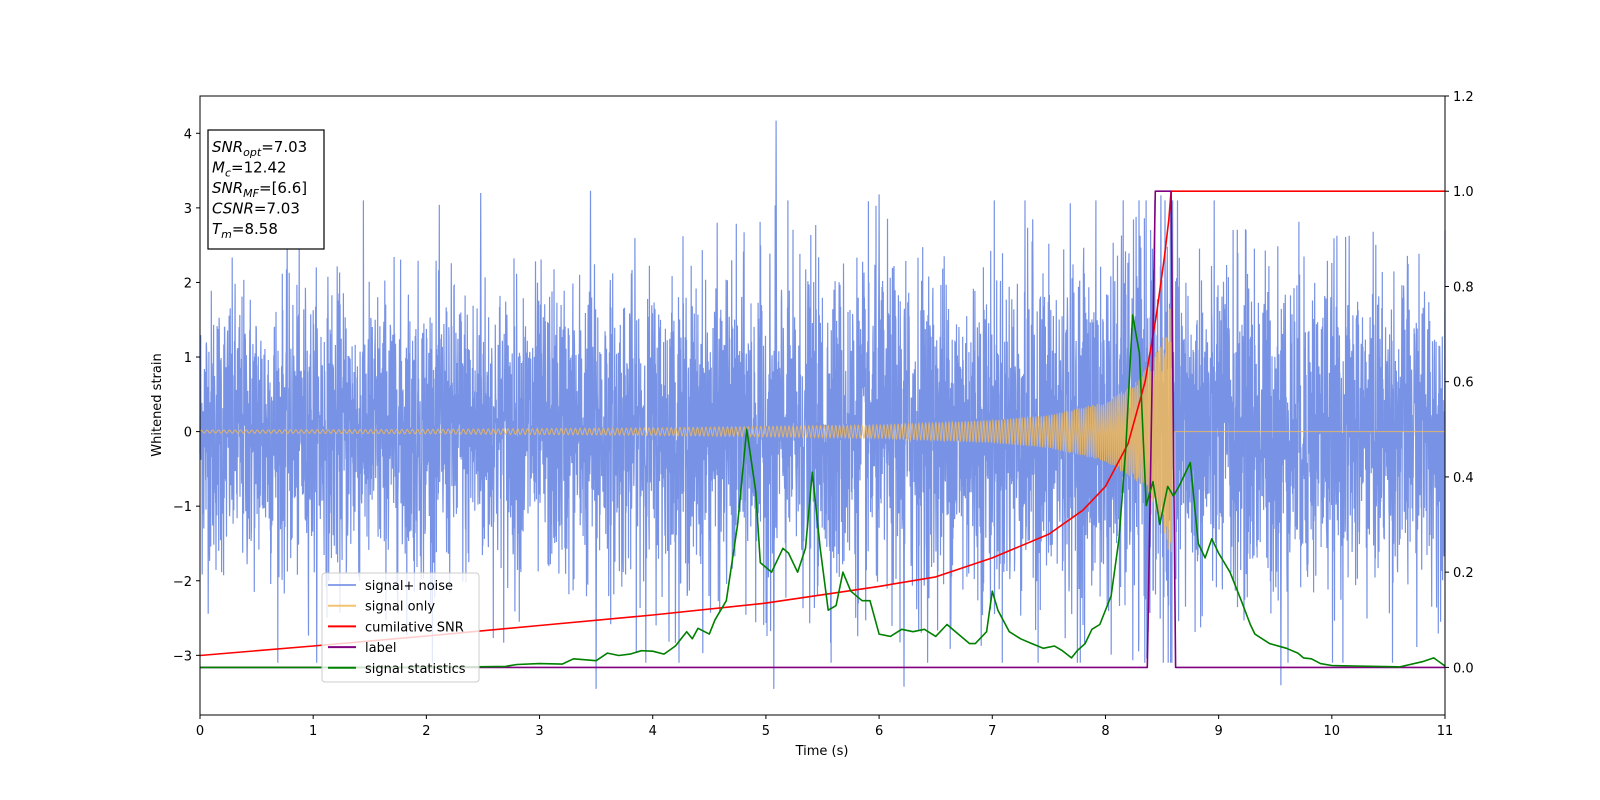 This screenshot has width=1600, height=800. I want to click on y-tick-label: −1, so click(182, 507).